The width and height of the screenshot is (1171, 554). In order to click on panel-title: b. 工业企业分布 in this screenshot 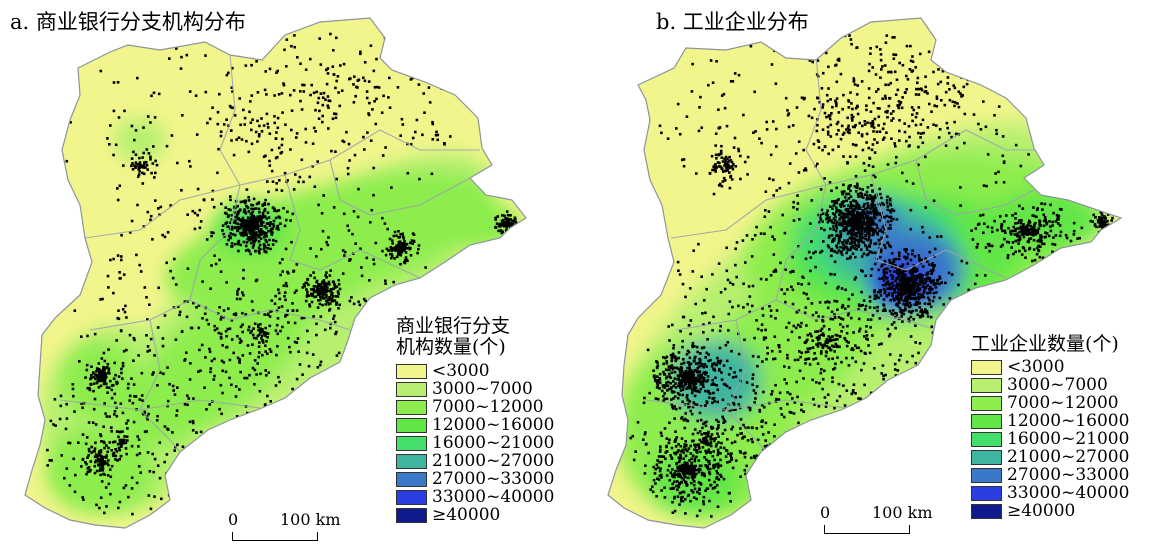, I will do `click(732, 22)`.